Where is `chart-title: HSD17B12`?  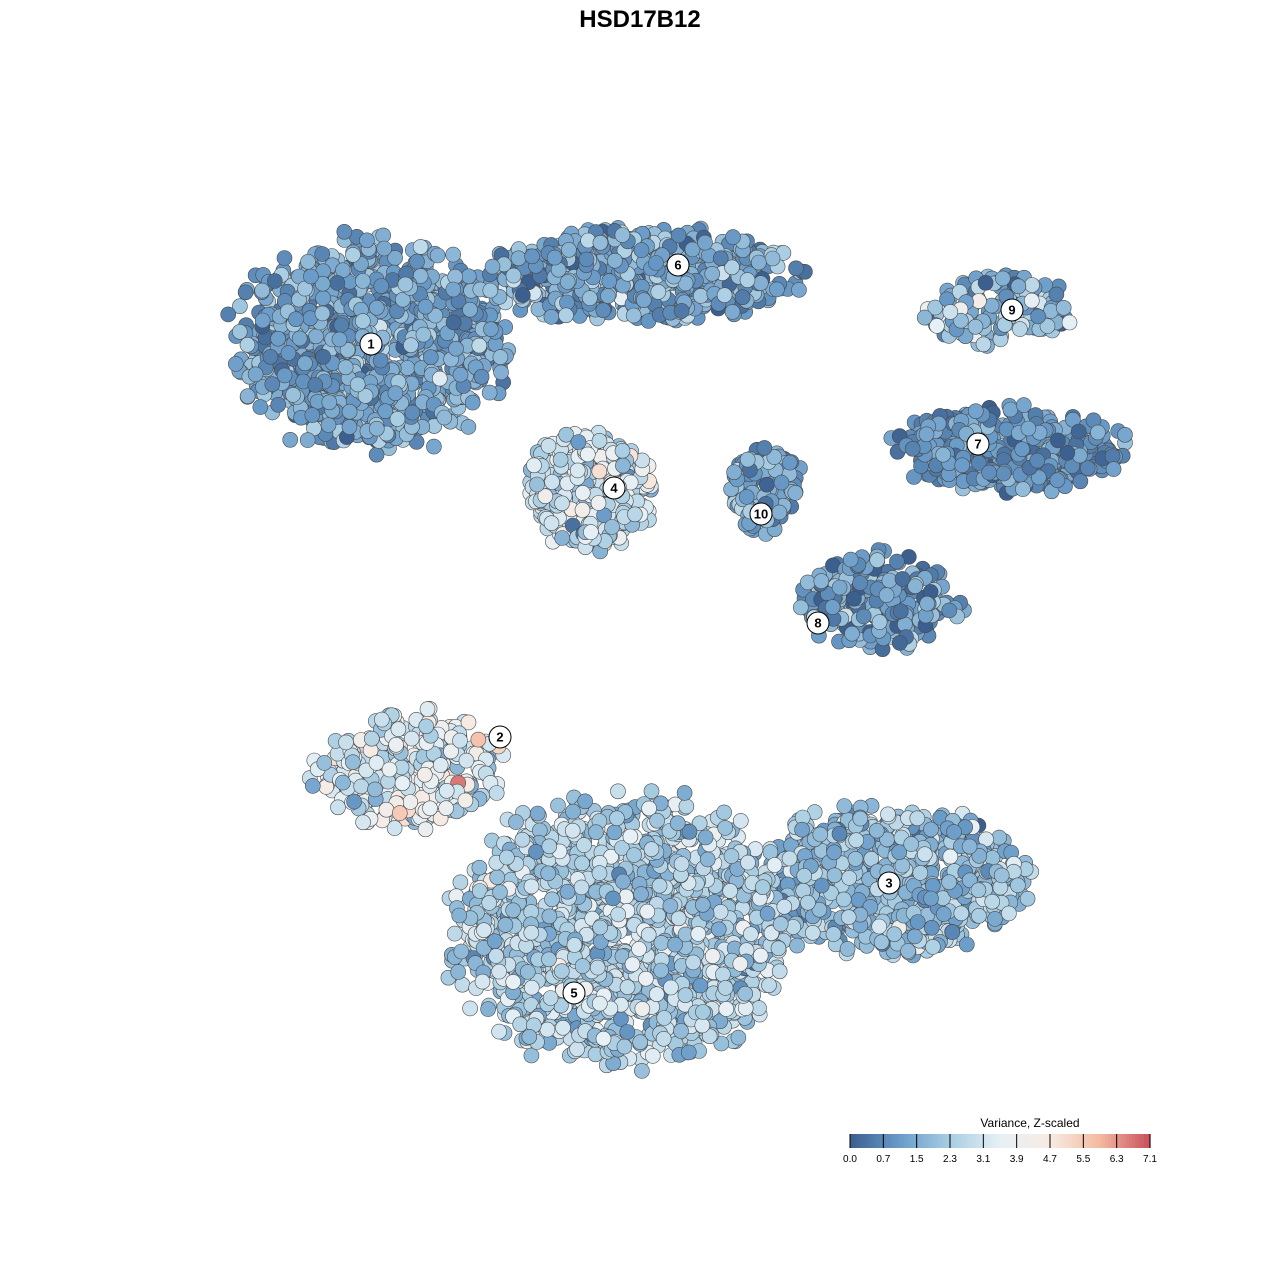 chart-title: HSD17B12 is located at coordinates (639, 19).